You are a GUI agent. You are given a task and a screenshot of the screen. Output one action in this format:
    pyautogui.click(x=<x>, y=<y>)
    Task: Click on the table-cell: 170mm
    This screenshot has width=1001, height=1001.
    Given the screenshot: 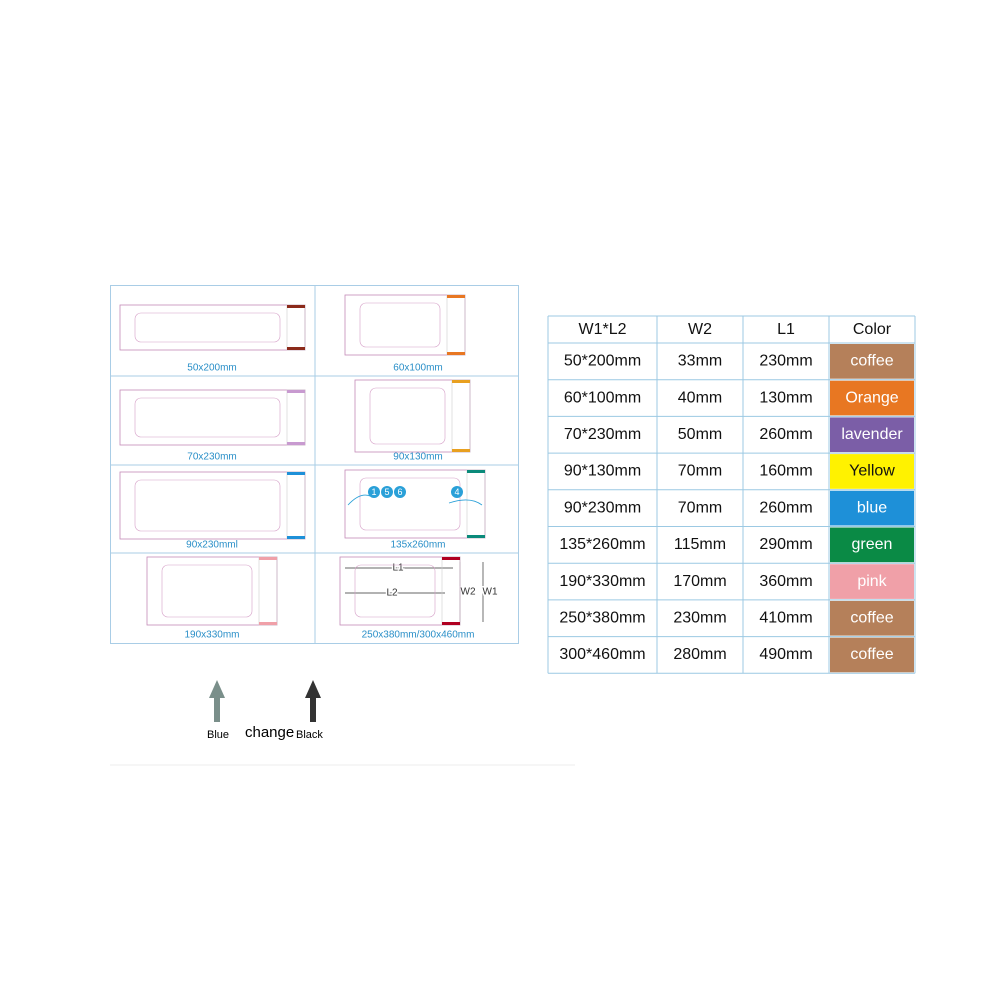 What is the action you would take?
    pyautogui.click(x=699, y=581)
    